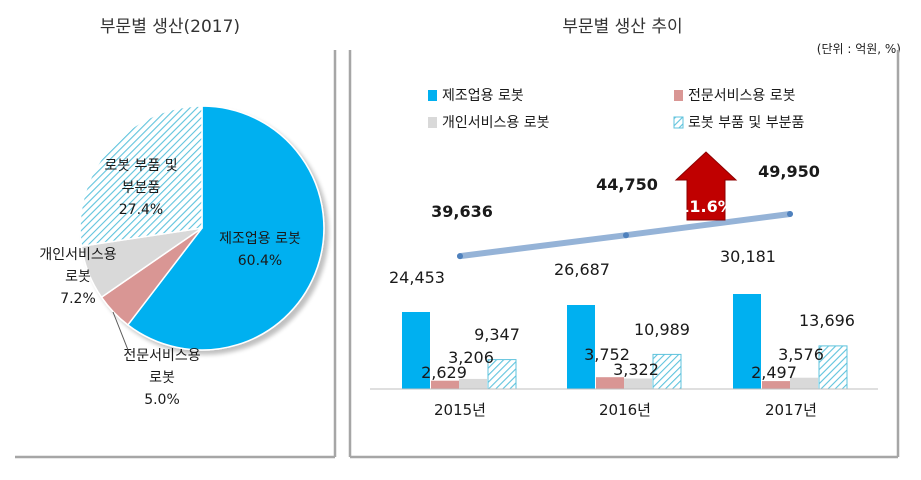 The height and width of the screenshot is (480, 921). I want to click on bar-value-professional: 2,497, so click(774, 372).